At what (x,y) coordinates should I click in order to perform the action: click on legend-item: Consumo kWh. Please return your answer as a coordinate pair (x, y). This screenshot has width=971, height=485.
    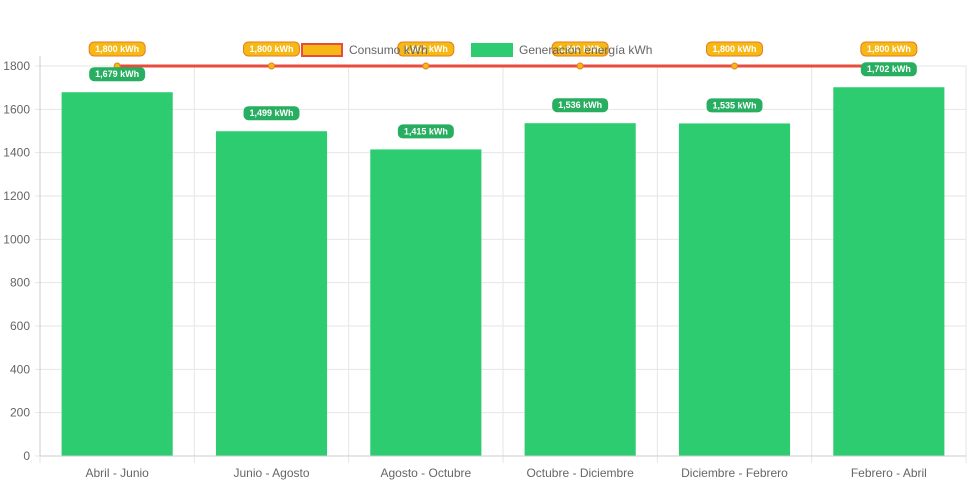
    Looking at the image, I should click on (364, 50).